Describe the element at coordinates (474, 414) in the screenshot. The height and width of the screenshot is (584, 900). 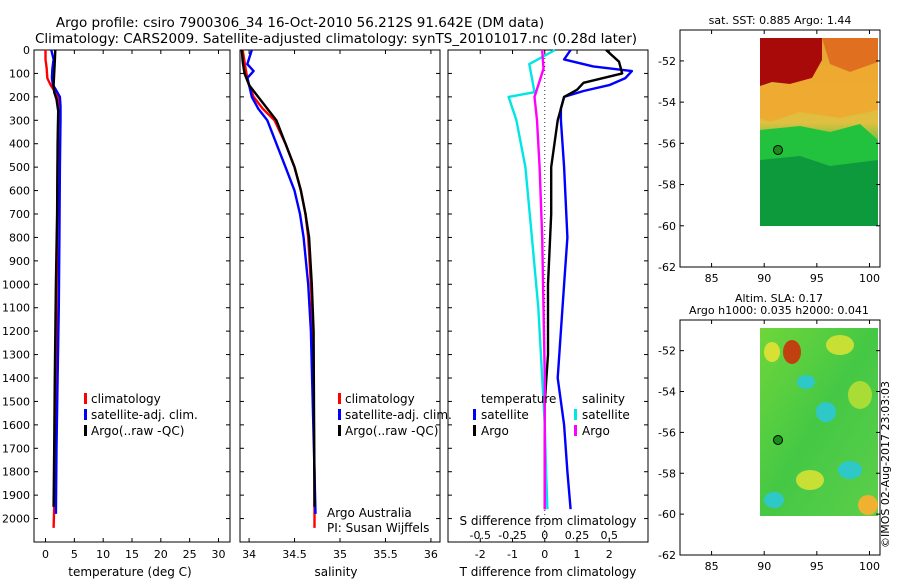
I see `legend-swatch-temp-satellite` at that location.